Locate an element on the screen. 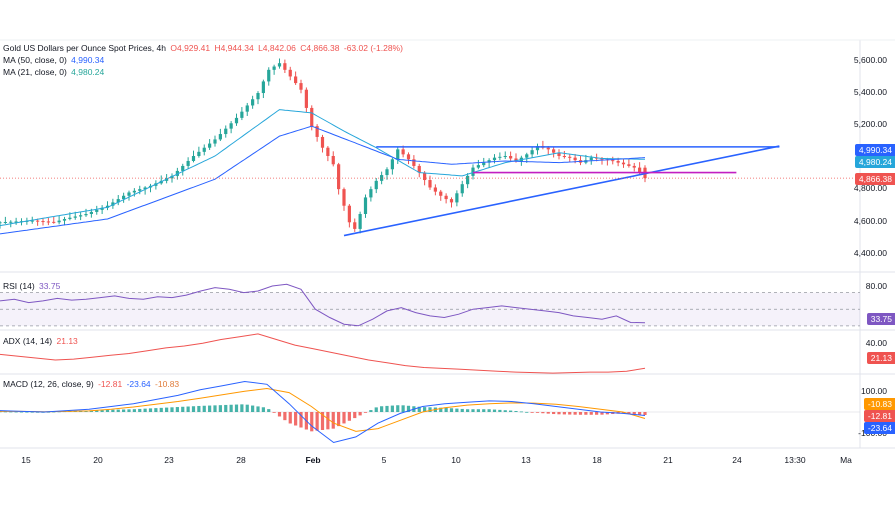  rsi-legend: RSI (14) 33.75 is located at coordinates (31, 286).